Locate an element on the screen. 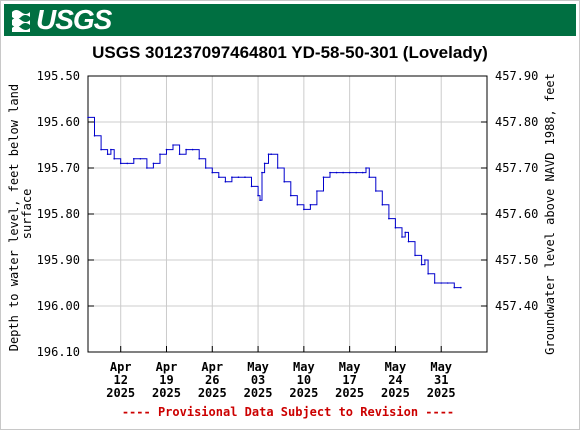 This screenshot has width=580, height=430. y-axis-label-left-line1: Depth to water level, feet below land is located at coordinates (14, 217).